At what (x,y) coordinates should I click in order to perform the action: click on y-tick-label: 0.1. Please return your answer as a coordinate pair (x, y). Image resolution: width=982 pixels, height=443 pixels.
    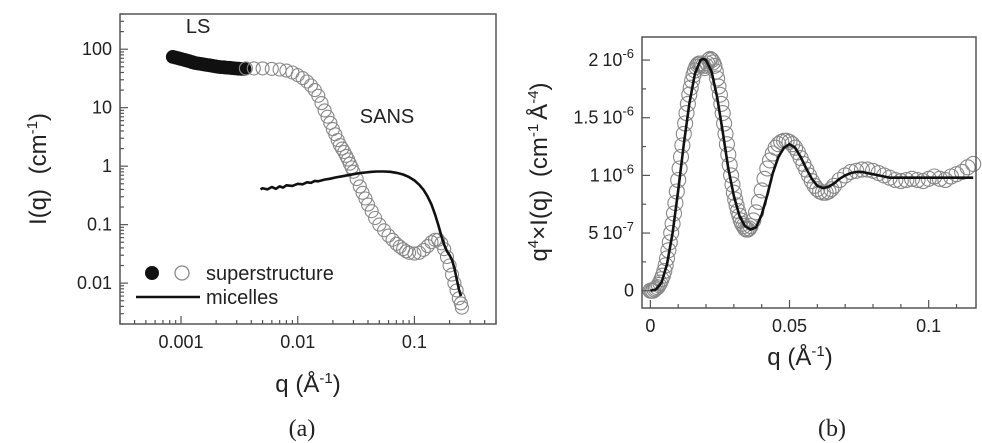
    Looking at the image, I should click on (99, 225).